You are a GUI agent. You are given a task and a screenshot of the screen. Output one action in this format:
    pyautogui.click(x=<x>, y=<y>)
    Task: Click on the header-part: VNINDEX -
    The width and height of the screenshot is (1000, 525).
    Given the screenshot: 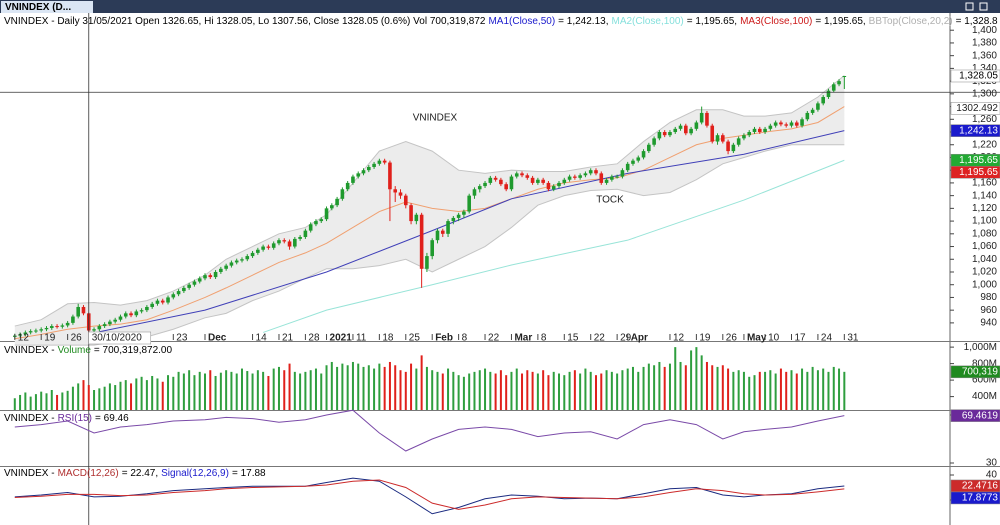 What is the action you would take?
    pyautogui.click(x=29, y=473)
    